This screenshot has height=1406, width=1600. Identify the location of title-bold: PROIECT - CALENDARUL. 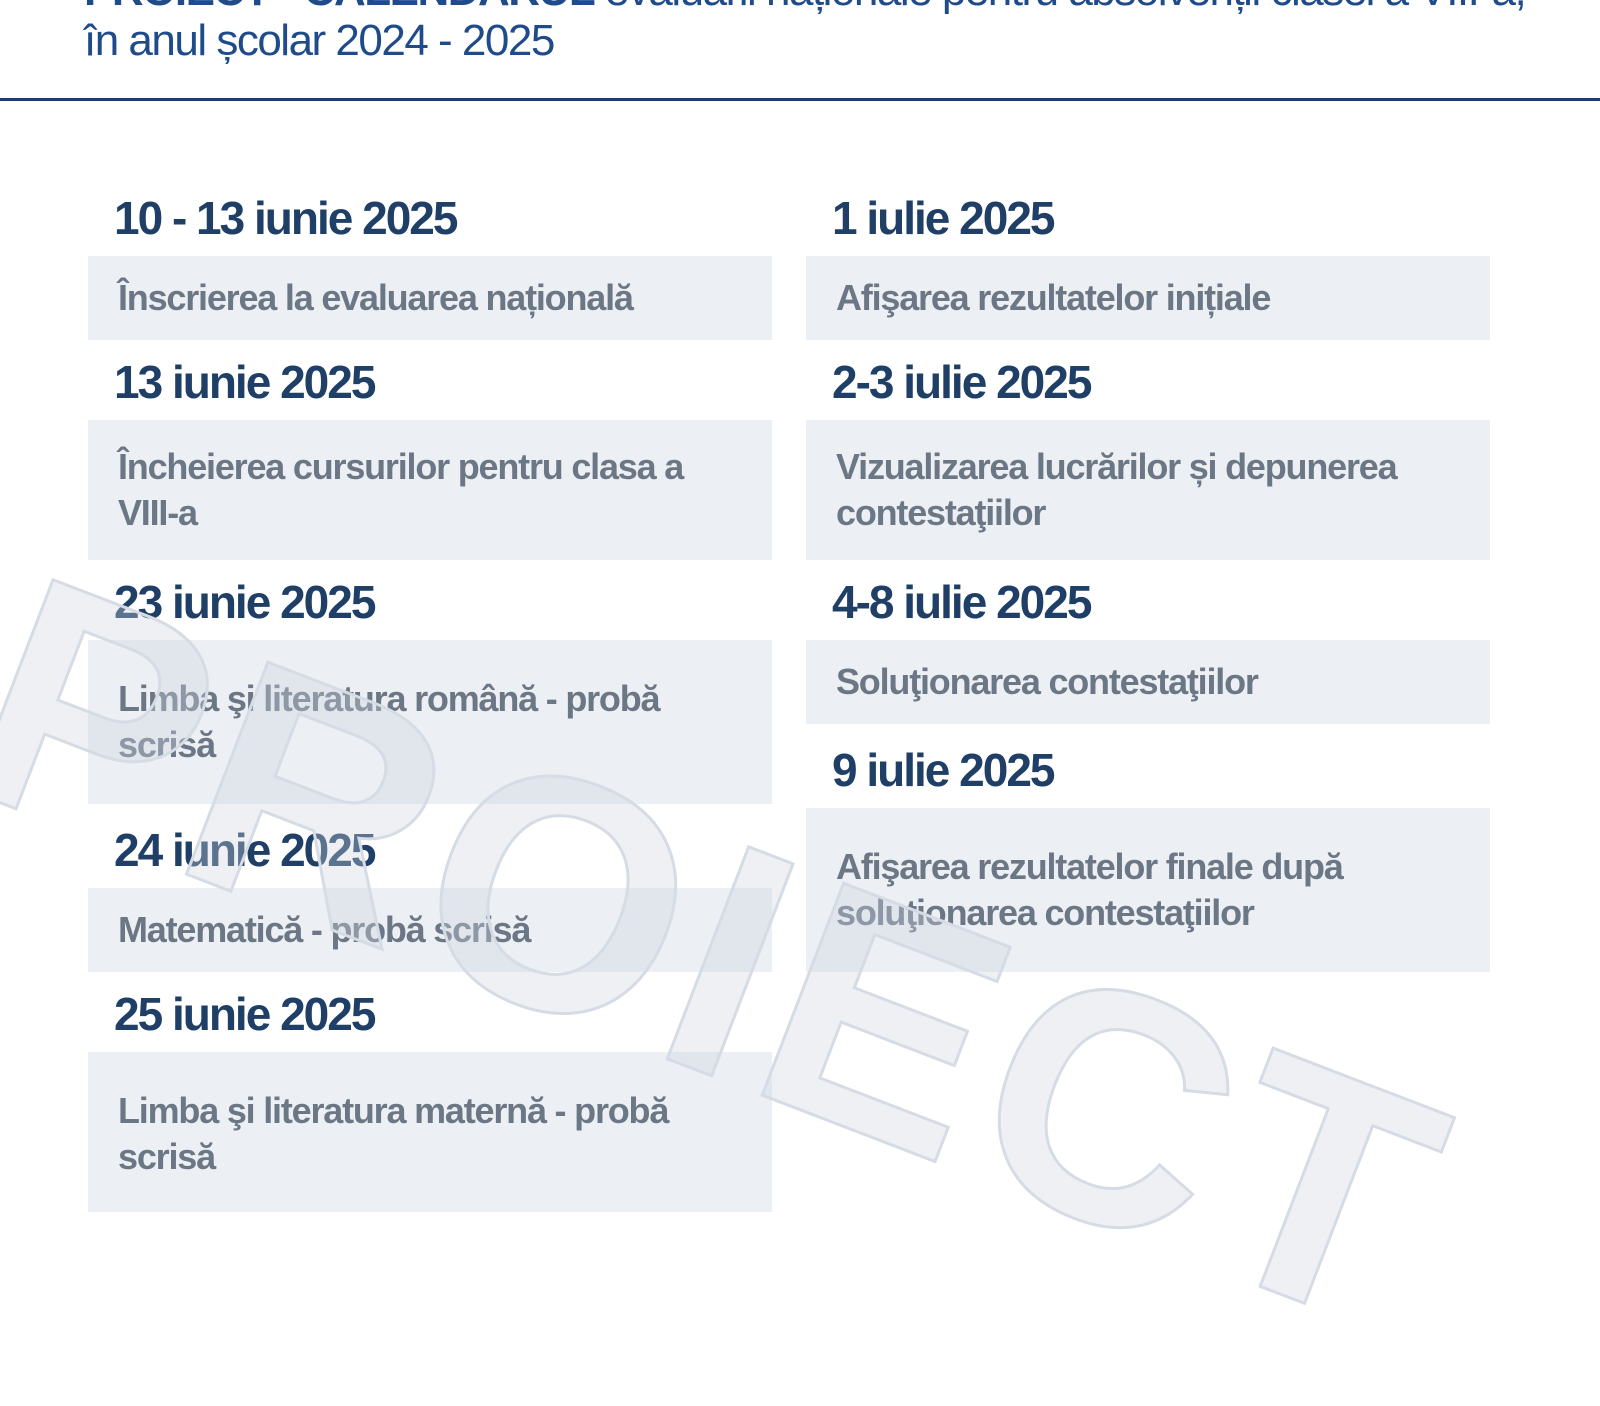
(340, 7).